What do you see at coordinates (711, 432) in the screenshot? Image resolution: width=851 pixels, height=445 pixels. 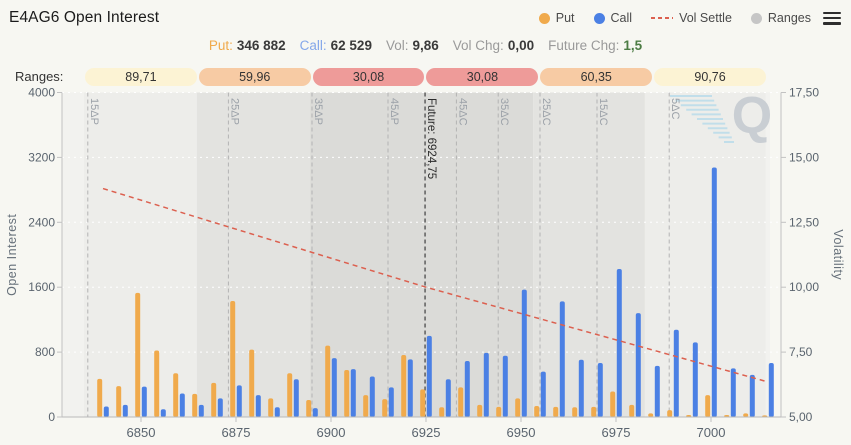 I see `x-tick-label: 7000` at bounding box center [711, 432].